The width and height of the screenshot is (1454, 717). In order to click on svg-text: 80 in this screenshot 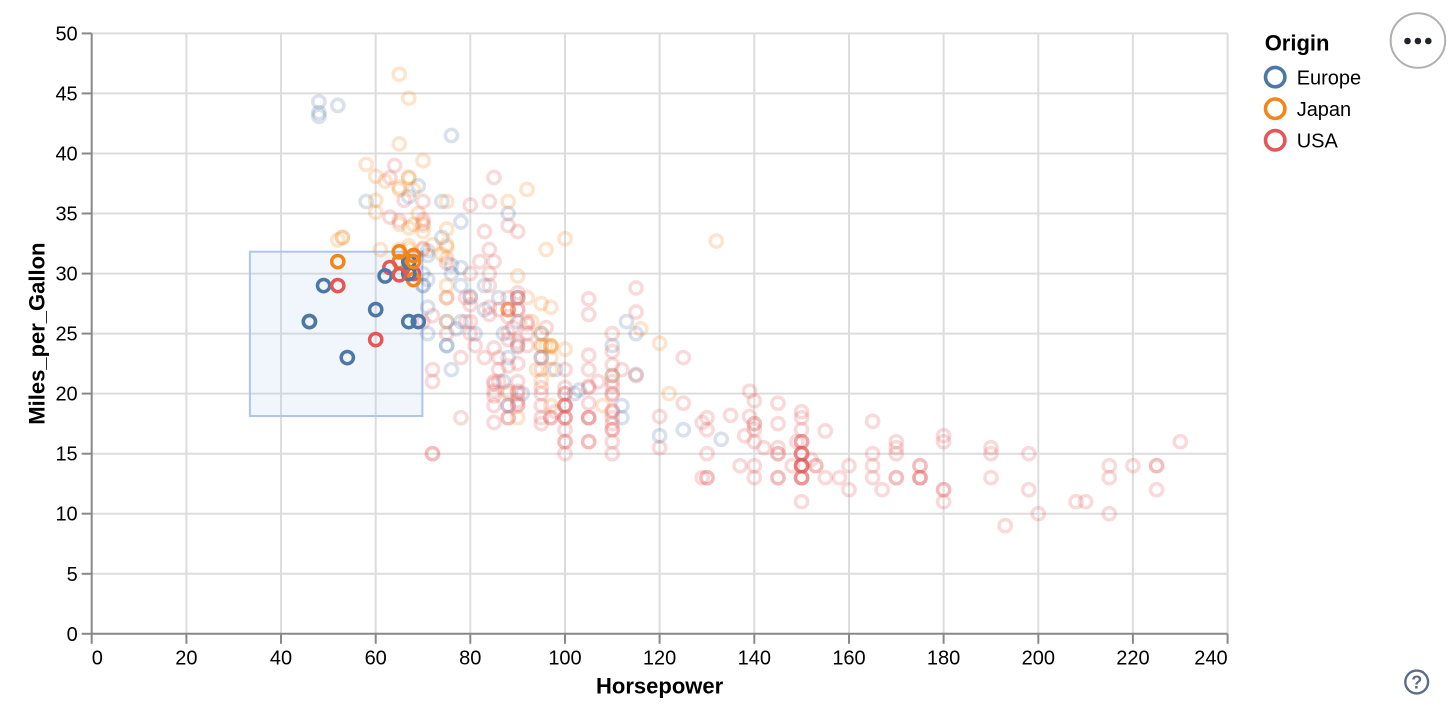, I will do `click(470, 659)`.